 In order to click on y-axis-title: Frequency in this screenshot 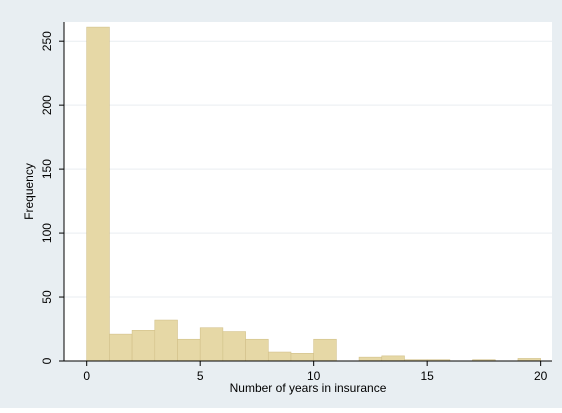, I will do `click(29, 191)`.